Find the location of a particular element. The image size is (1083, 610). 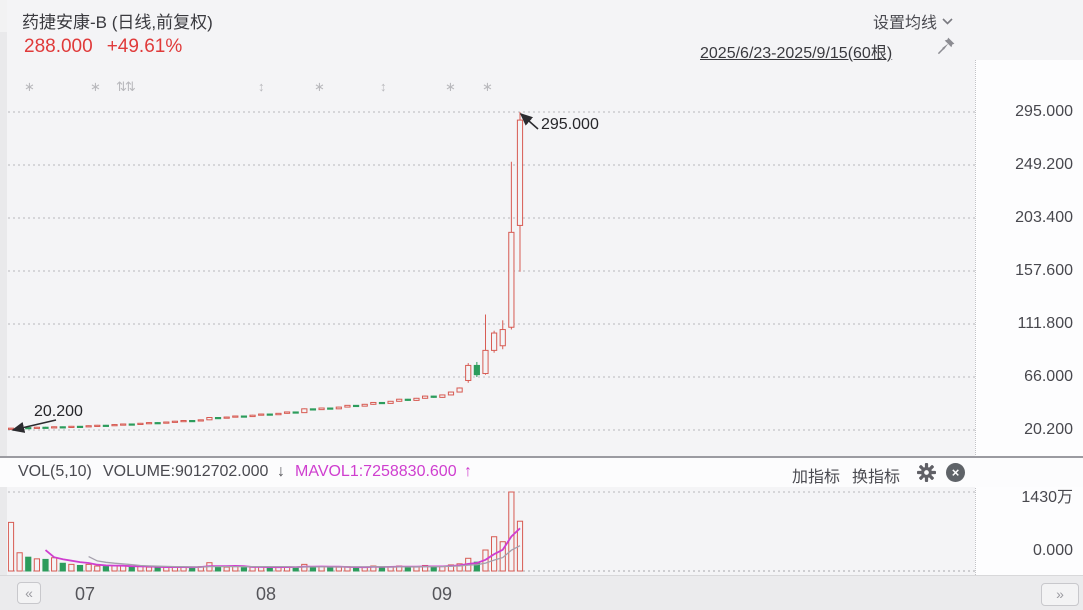

gear-icon is located at coordinates (926, 475).